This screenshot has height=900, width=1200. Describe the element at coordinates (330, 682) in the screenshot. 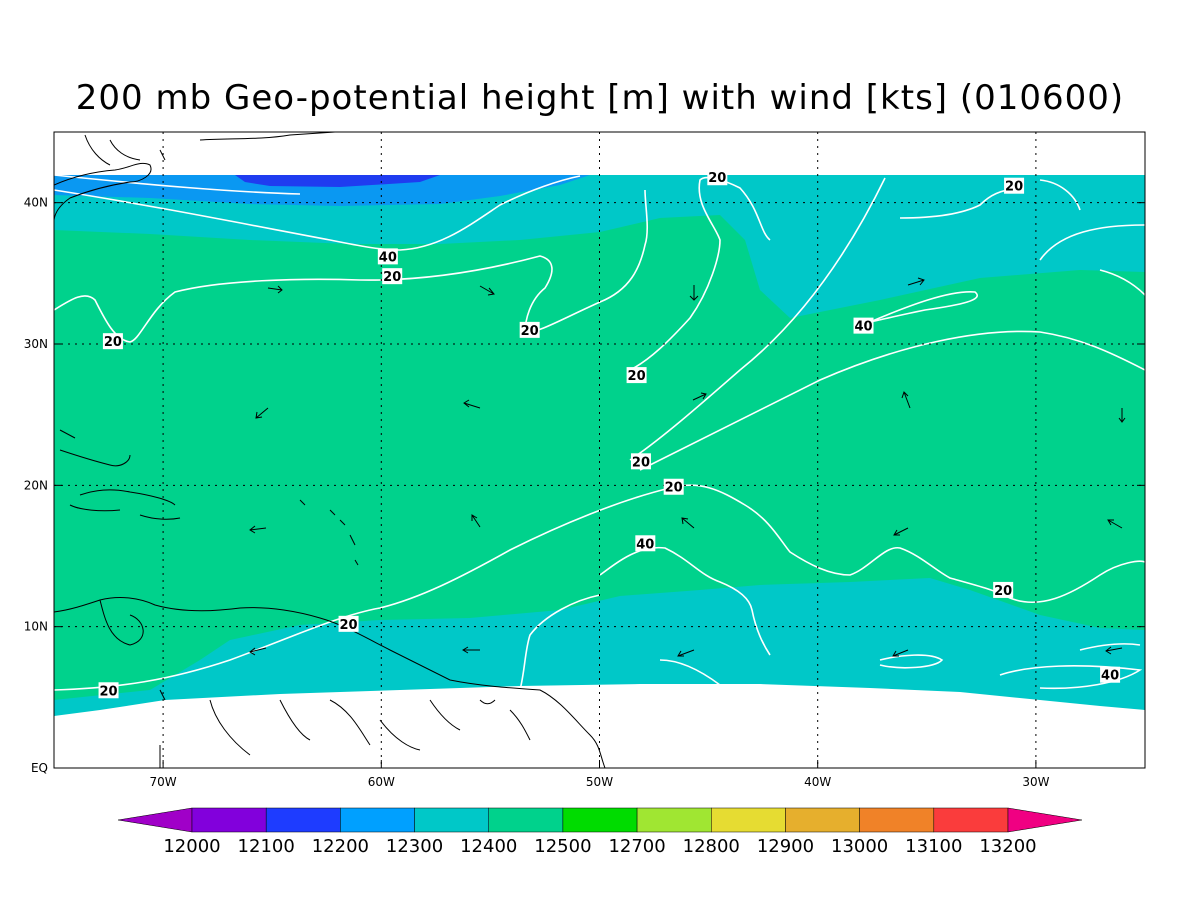

I see `coastline-south-america` at that location.